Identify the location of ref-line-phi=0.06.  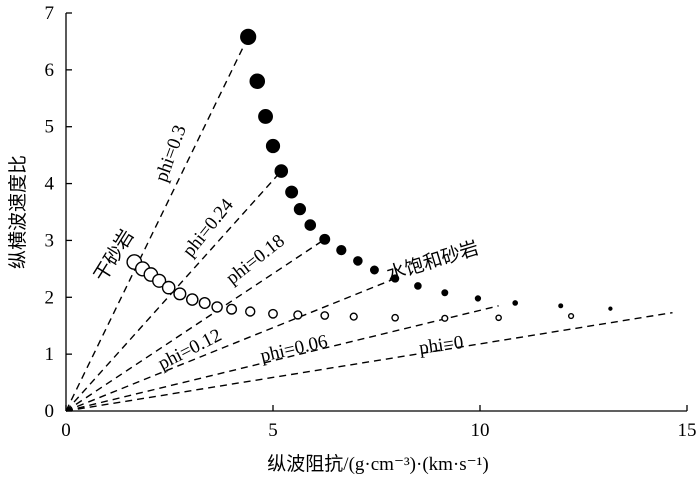
(282, 358).